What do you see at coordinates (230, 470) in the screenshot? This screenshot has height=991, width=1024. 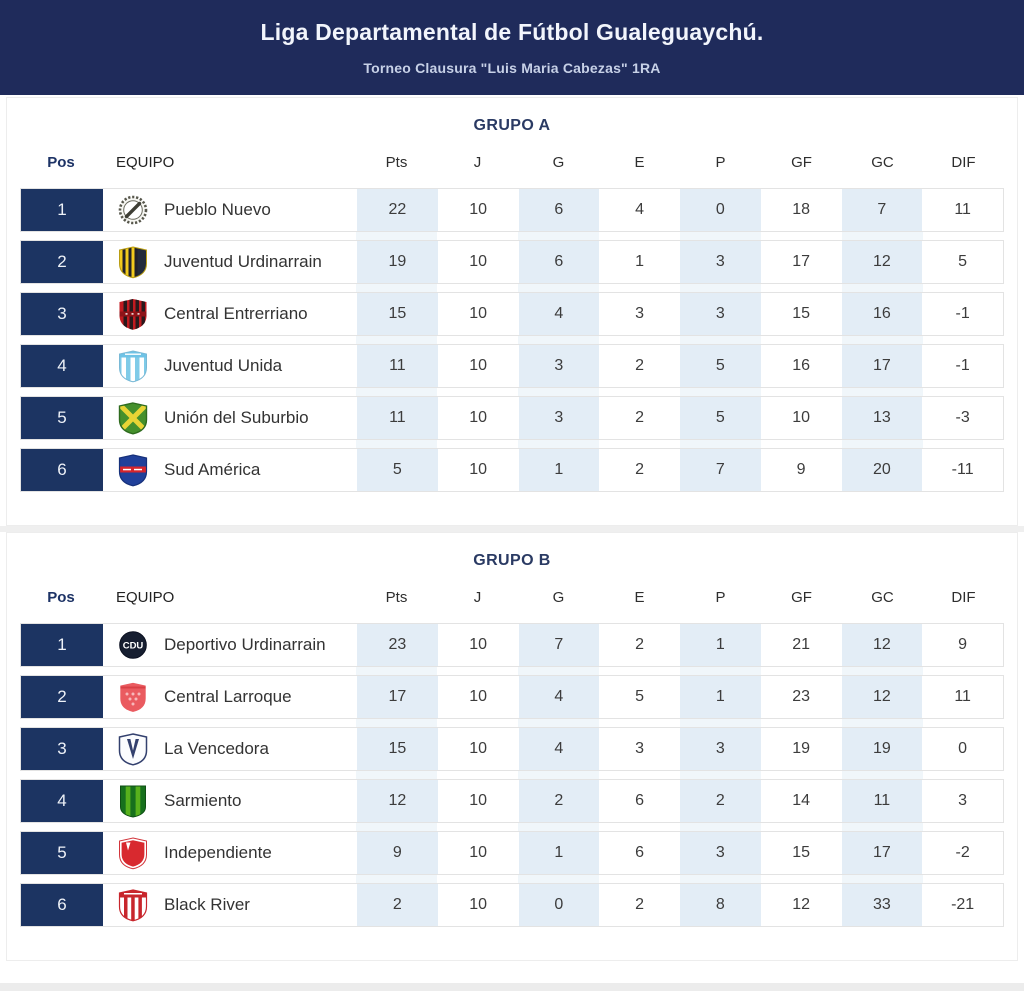 I see `team-cell: Sud América` at bounding box center [230, 470].